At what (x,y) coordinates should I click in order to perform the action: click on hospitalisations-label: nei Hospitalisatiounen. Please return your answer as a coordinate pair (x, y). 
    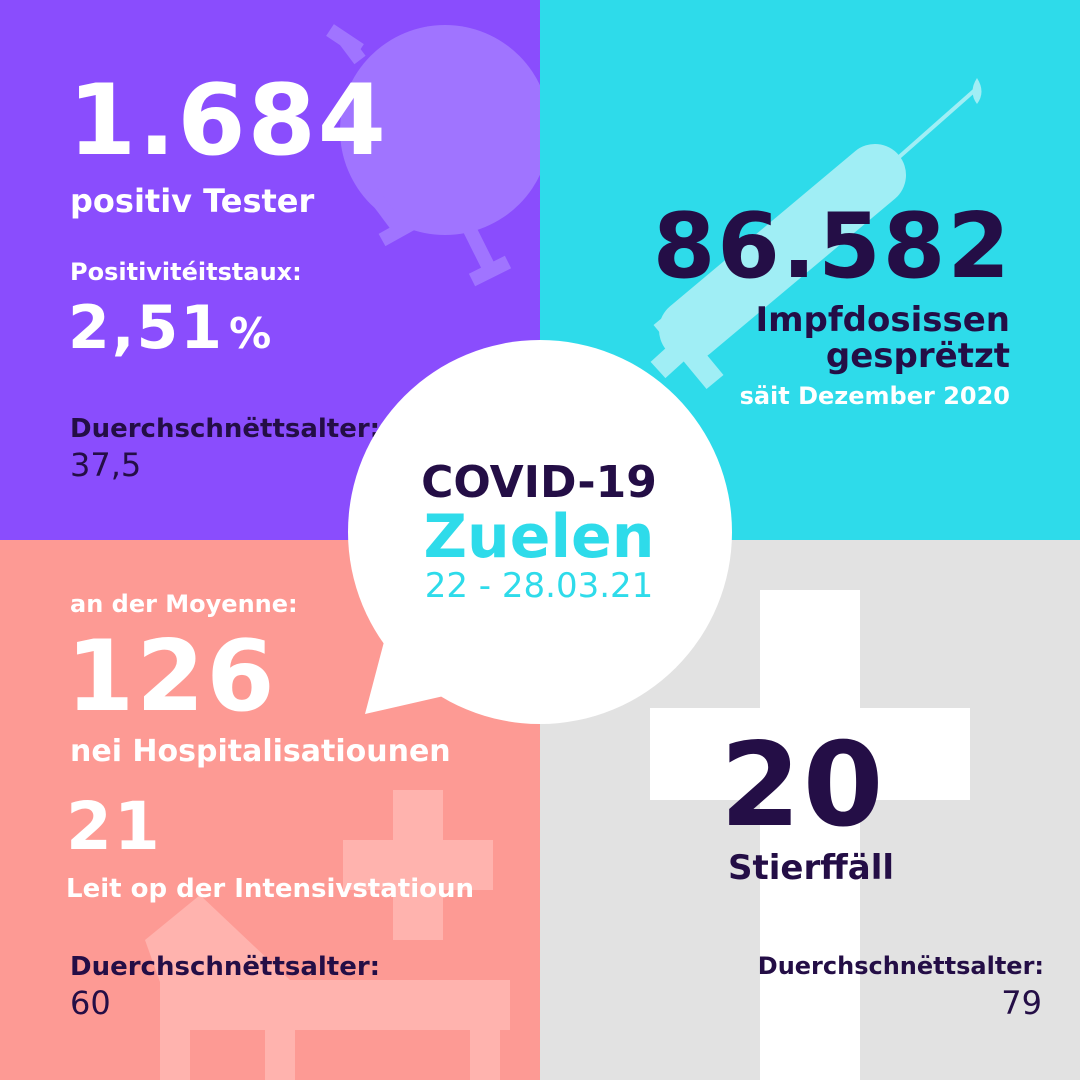
    Looking at the image, I should click on (260, 751).